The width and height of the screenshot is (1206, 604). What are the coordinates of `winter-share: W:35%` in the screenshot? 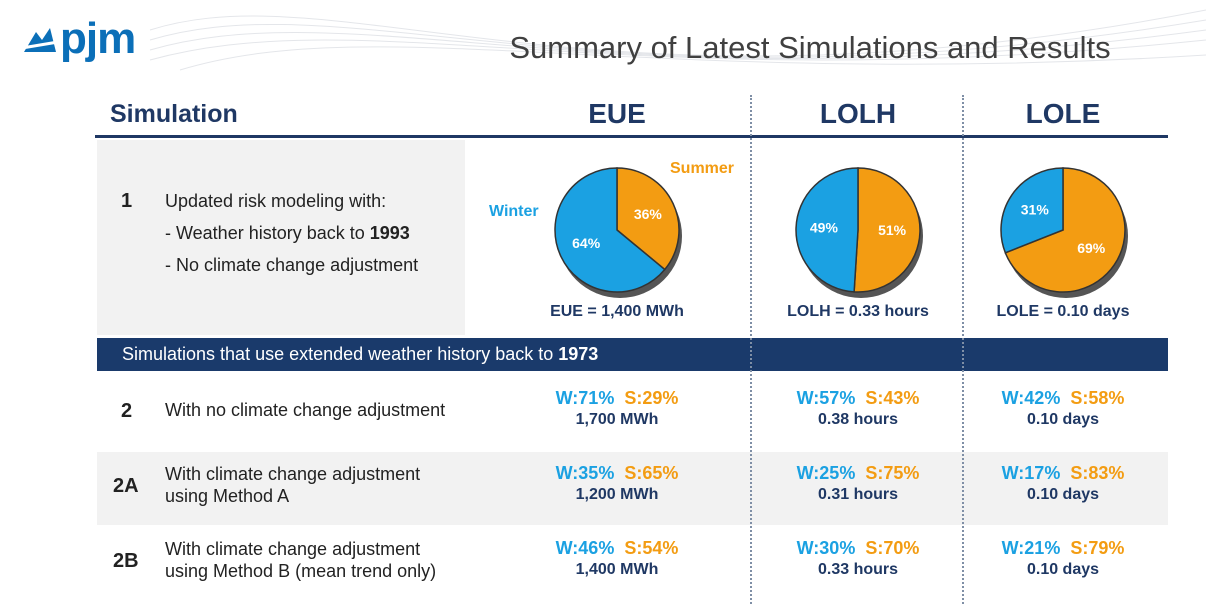 It's located at (585, 473).